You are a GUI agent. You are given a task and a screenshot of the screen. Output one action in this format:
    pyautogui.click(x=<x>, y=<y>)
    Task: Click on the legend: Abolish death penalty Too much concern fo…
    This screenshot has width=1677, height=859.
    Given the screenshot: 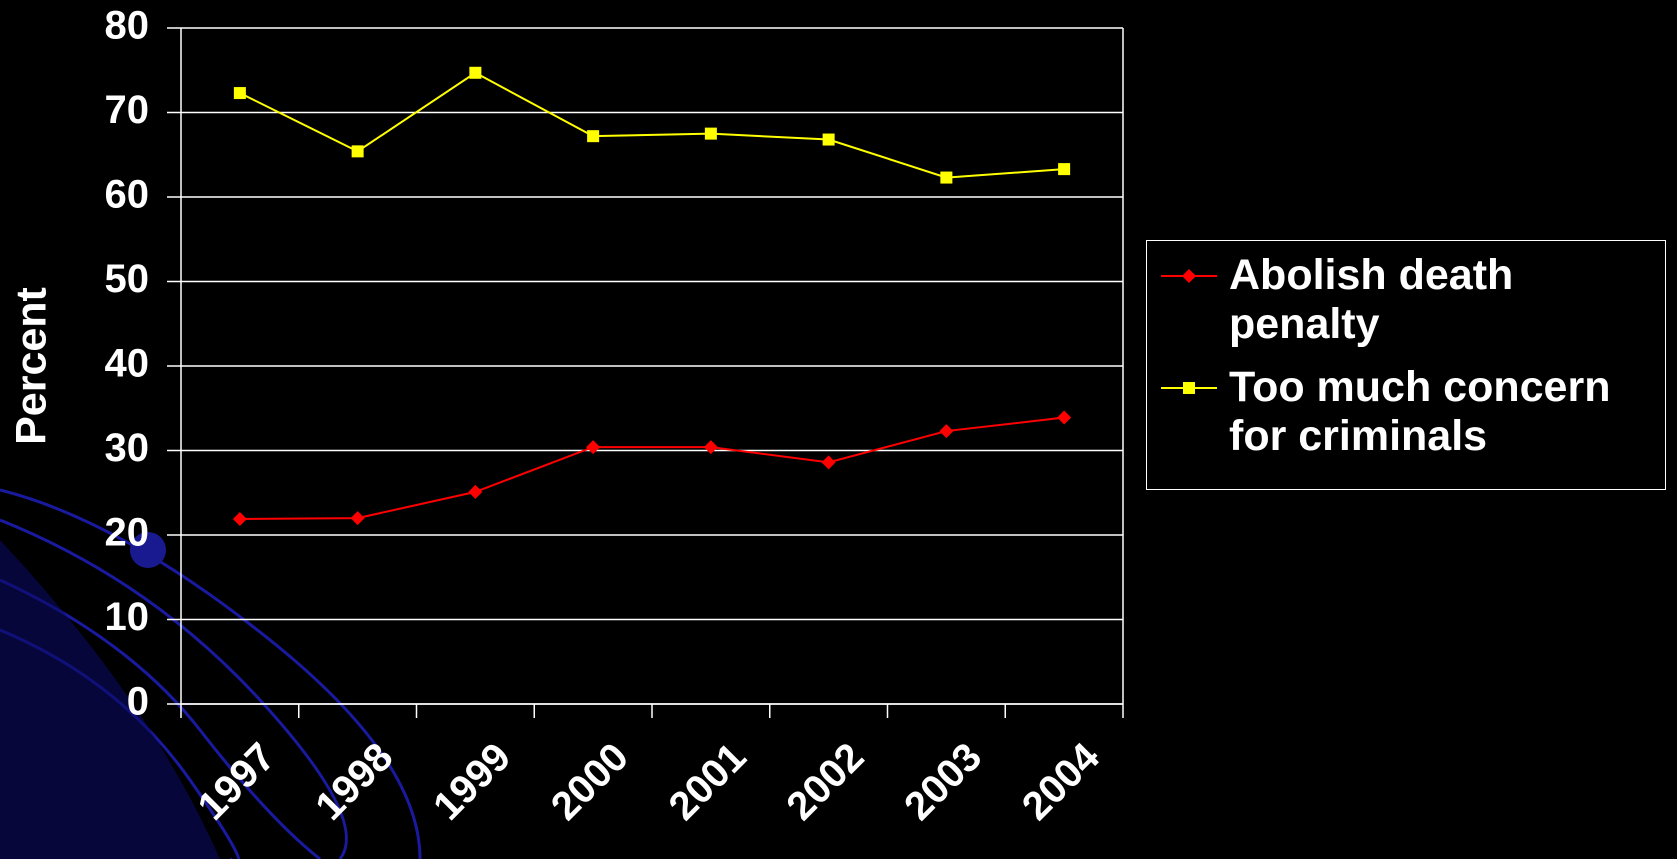 What is the action you would take?
    pyautogui.click(x=1406, y=365)
    